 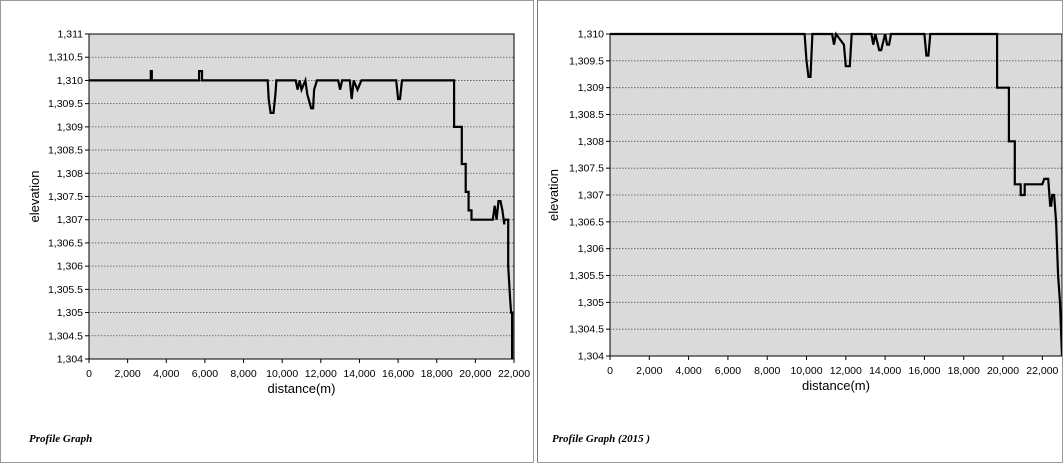 I want to click on y-tick-label: 1,311, so click(x=71, y=35).